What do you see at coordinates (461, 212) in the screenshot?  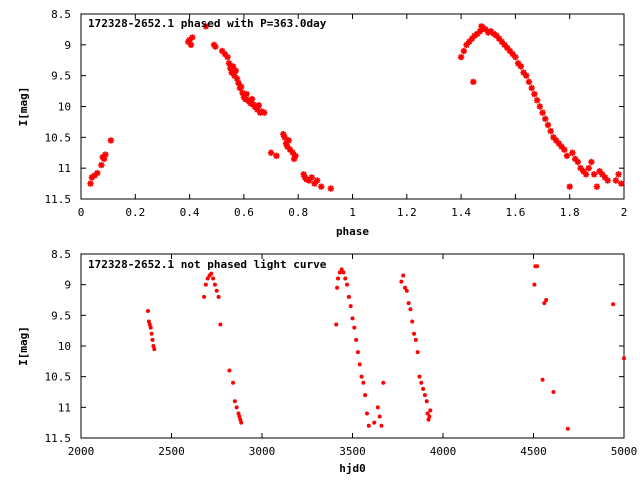 I see `x-tick-label: 1.4` at bounding box center [461, 212].